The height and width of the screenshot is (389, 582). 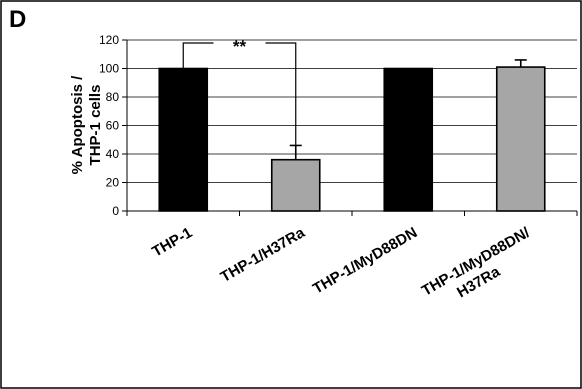 What do you see at coordinates (113, 97) in the screenshot?
I see `y-tick-label: 80` at bounding box center [113, 97].